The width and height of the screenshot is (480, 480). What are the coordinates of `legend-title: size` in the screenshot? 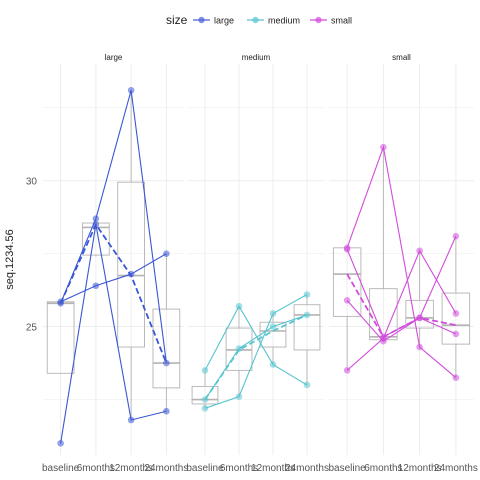 It's located at (177, 20).